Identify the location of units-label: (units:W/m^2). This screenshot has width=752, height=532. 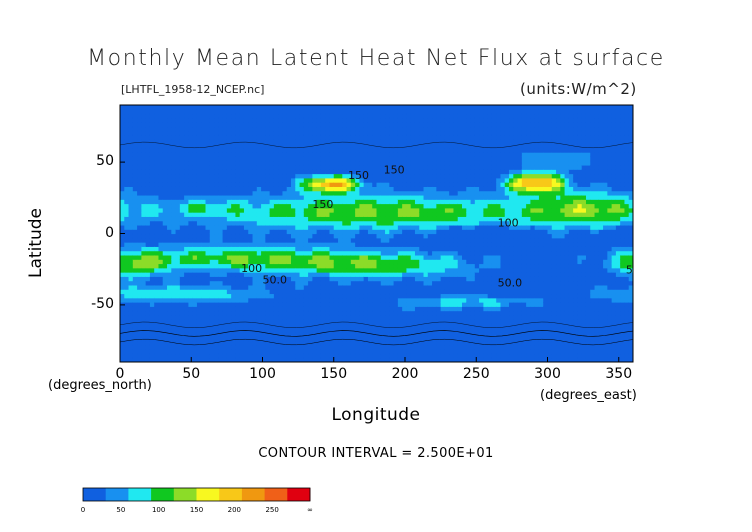
(578, 89).